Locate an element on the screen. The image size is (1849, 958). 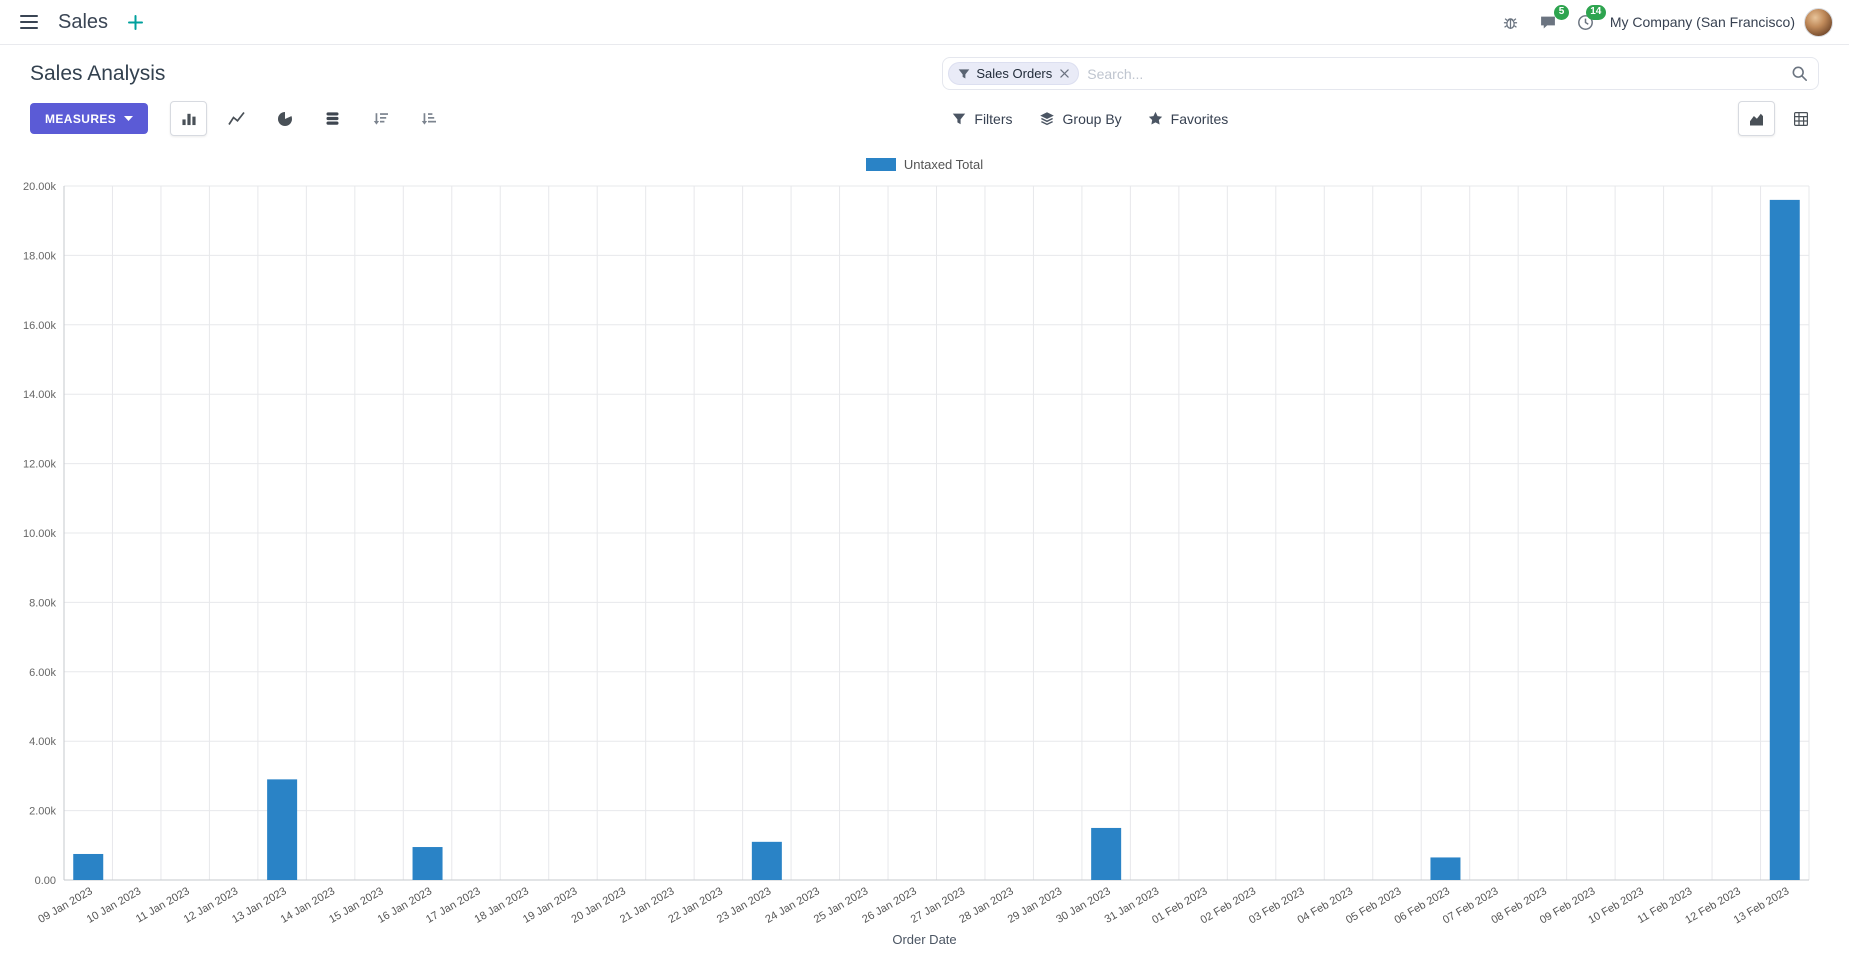
stacked-toggle-button is located at coordinates (332, 118).